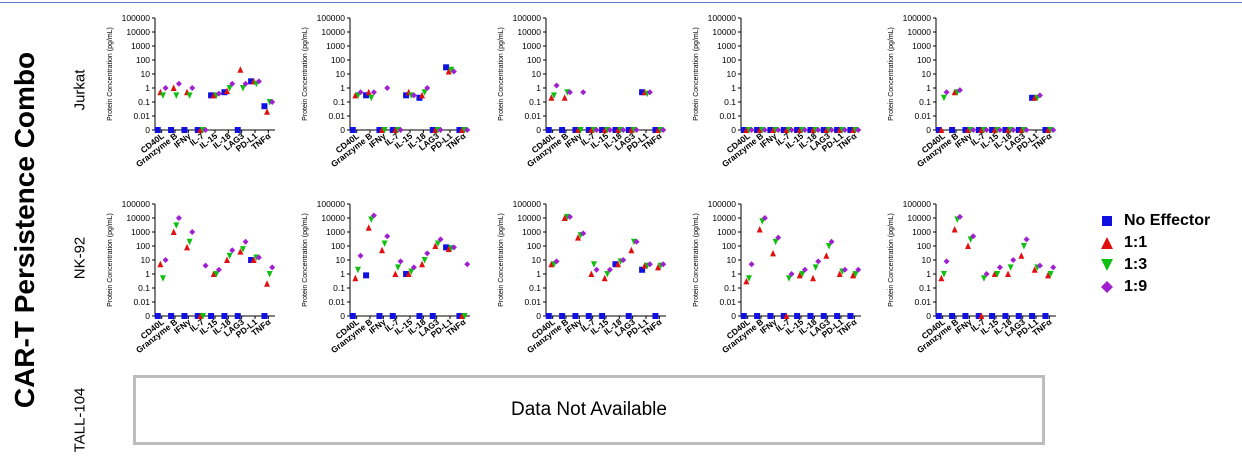 The width and height of the screenshot is (1242, 458). I want to click on legend: No Effector 1:1 1:3 1:9, so click(1155, 254).